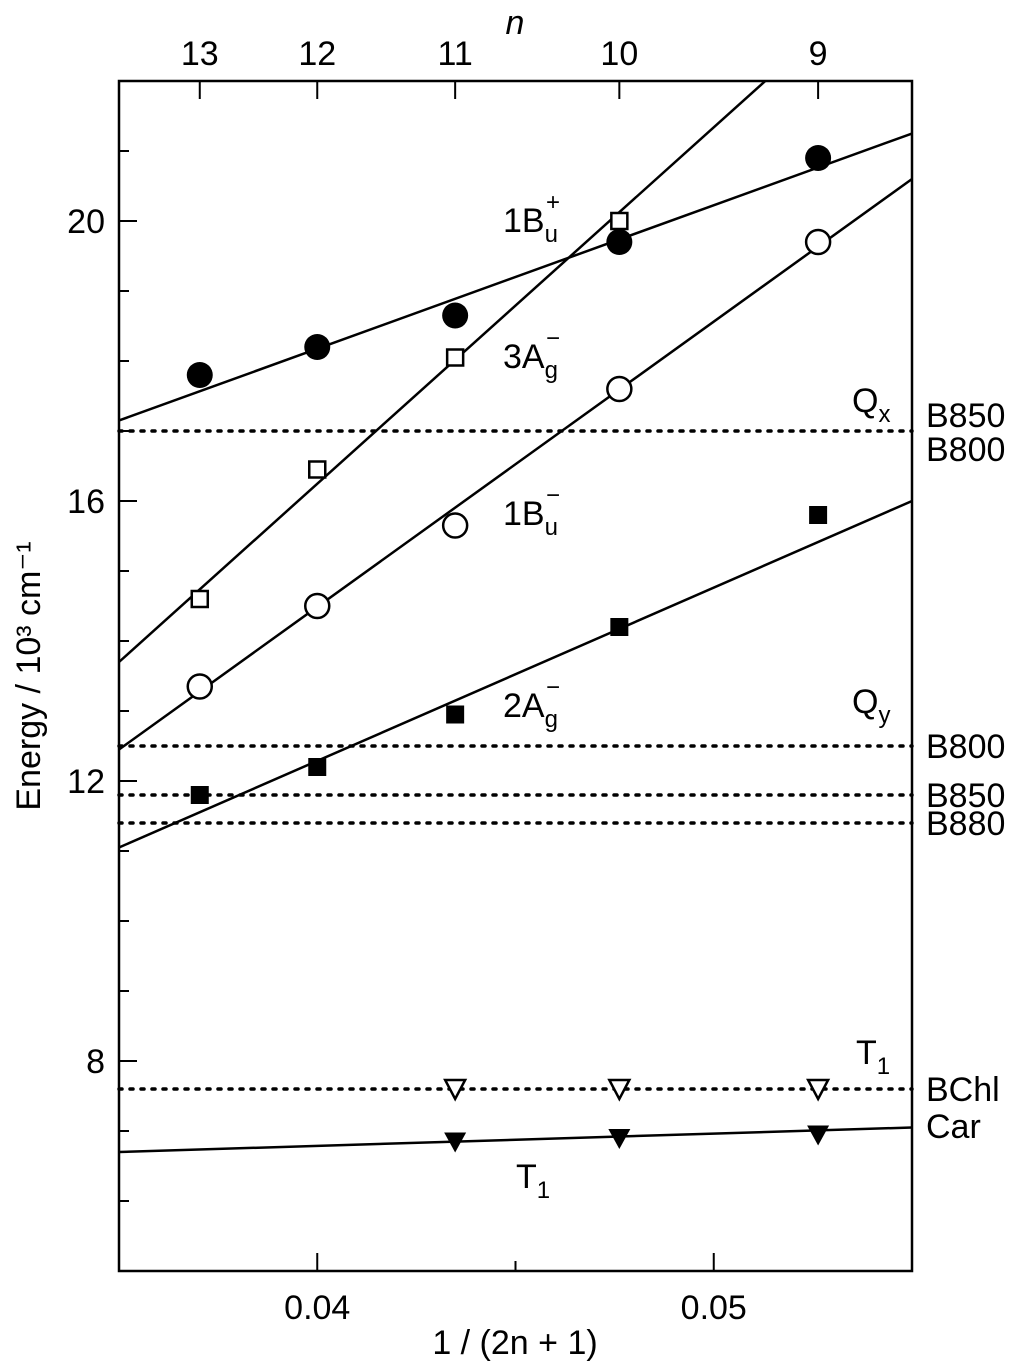 The image size is (1024, 1366). What do you see at coordinates (317, 54) in the screenshot?
I see `top-tick-label: 12` at bounding box center [317, 54].